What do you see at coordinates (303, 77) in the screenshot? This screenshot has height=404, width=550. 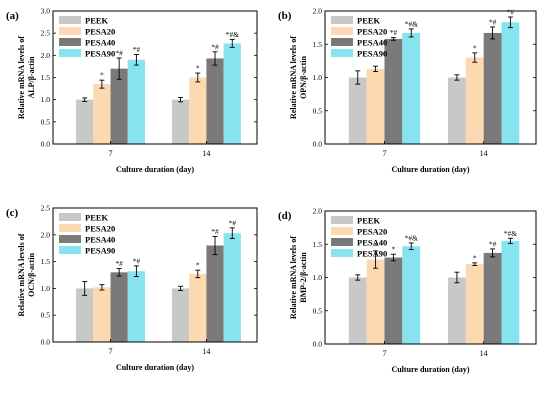 I see `y-axis-title-line2: OPN/β-actin` at bounding box center [303, 77].